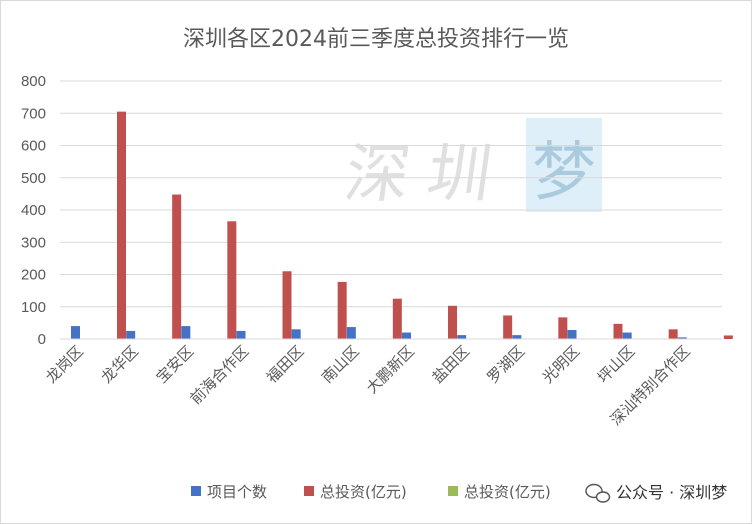 This screenshot has height=524, width=752. I want to click on y-tick-label: 300, so click(33, 242).